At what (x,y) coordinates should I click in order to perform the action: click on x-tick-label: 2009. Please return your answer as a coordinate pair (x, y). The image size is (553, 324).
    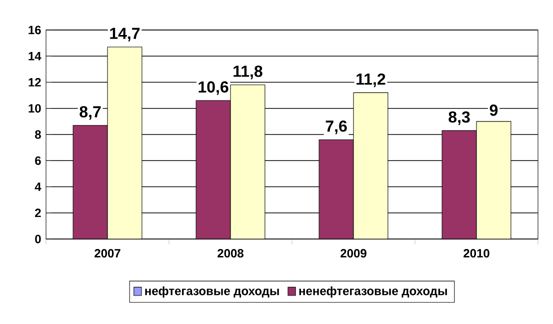
    Looking at the image, I should click on (353, 253).